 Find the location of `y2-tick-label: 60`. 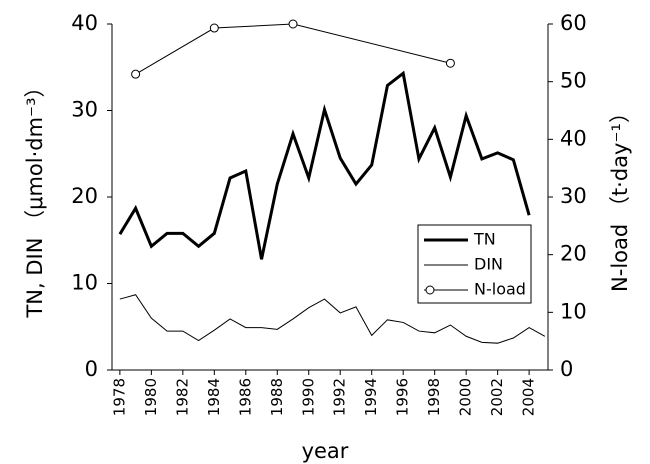

y2-tick-label: 60 is located at coordinates (573, 23).